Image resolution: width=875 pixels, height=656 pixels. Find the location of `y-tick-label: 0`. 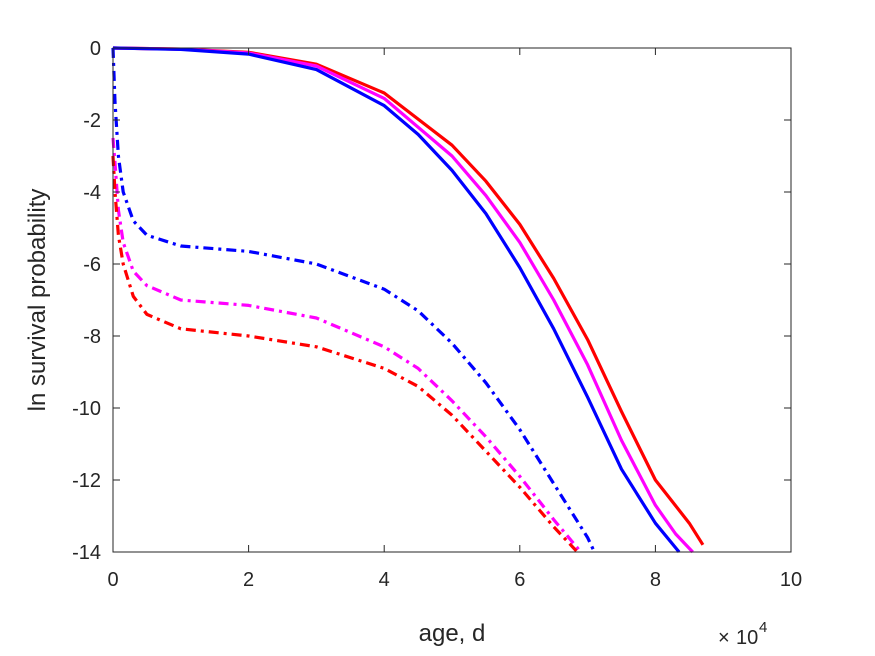

y-tick-label: 0 is located at coordinates (95, 49).